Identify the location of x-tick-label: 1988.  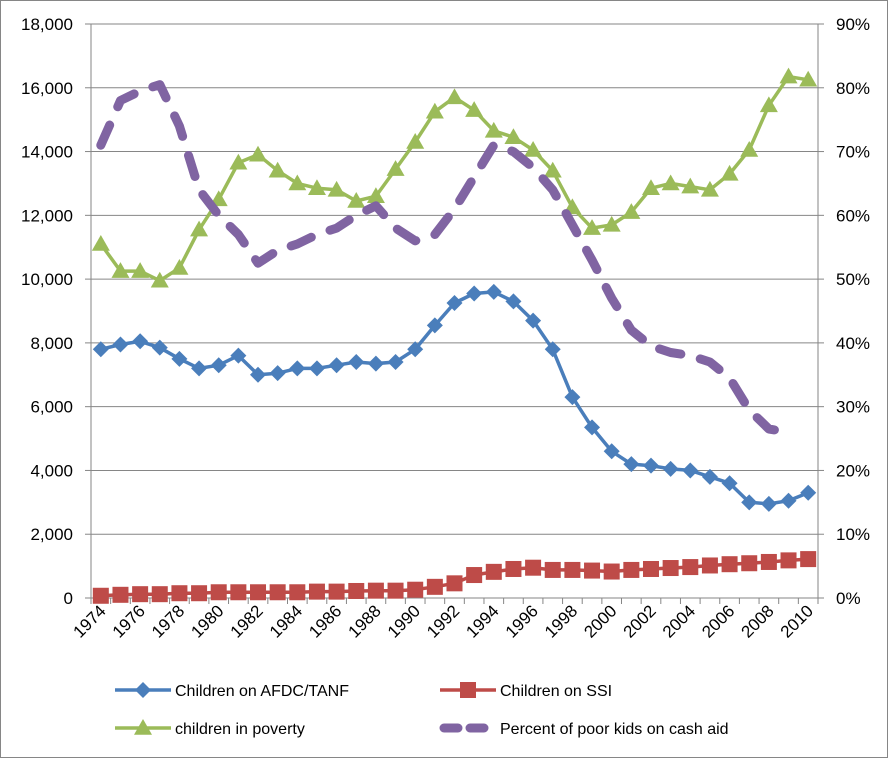
(365, 621).